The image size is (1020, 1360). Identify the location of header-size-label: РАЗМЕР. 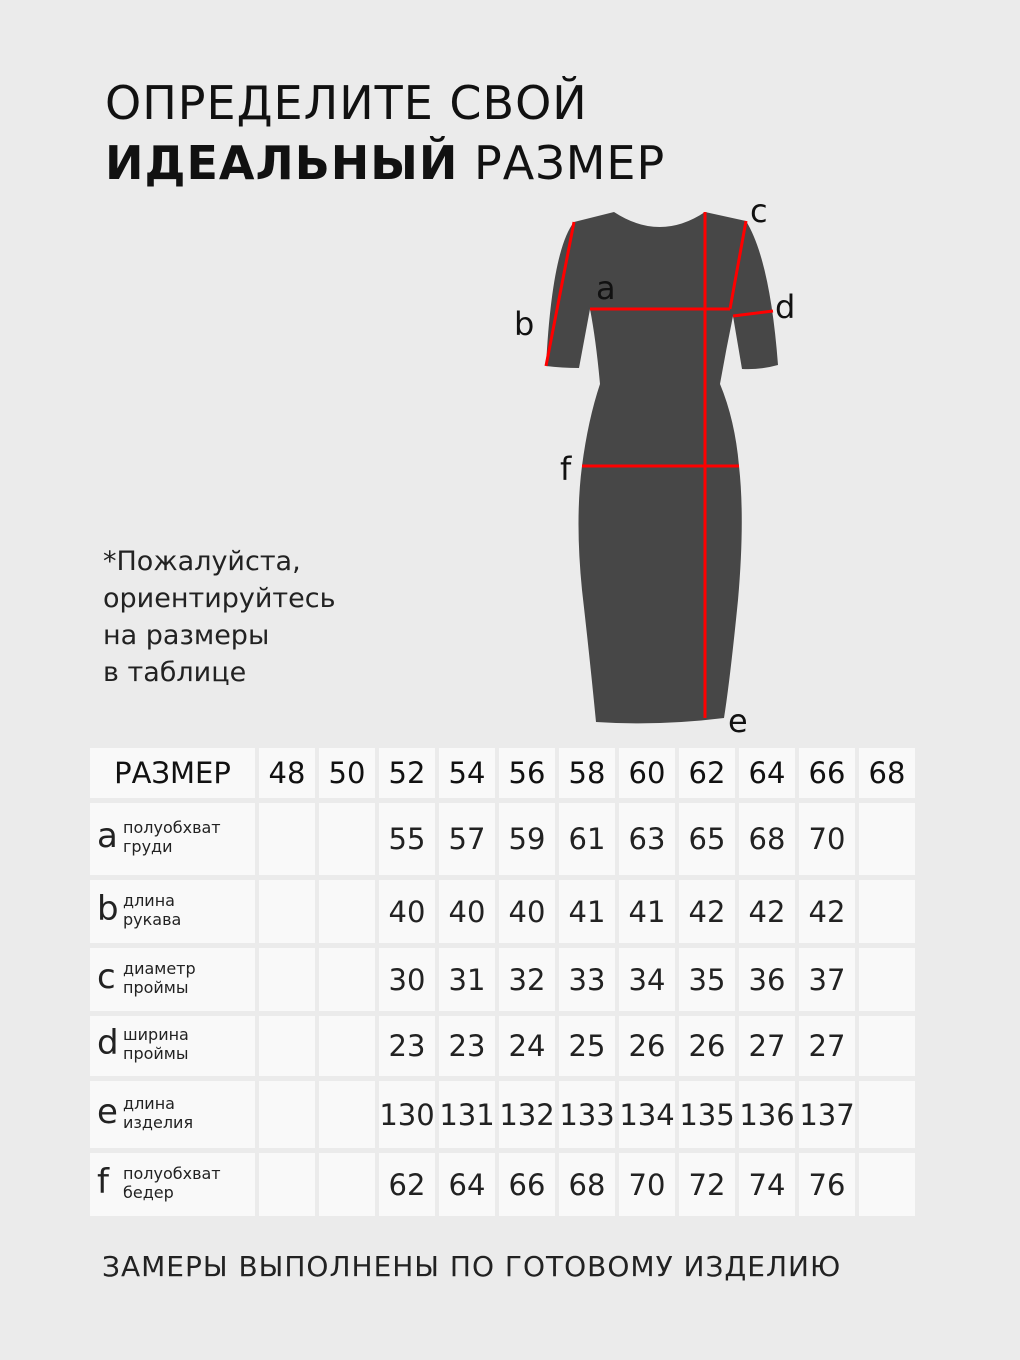
(172, 773).